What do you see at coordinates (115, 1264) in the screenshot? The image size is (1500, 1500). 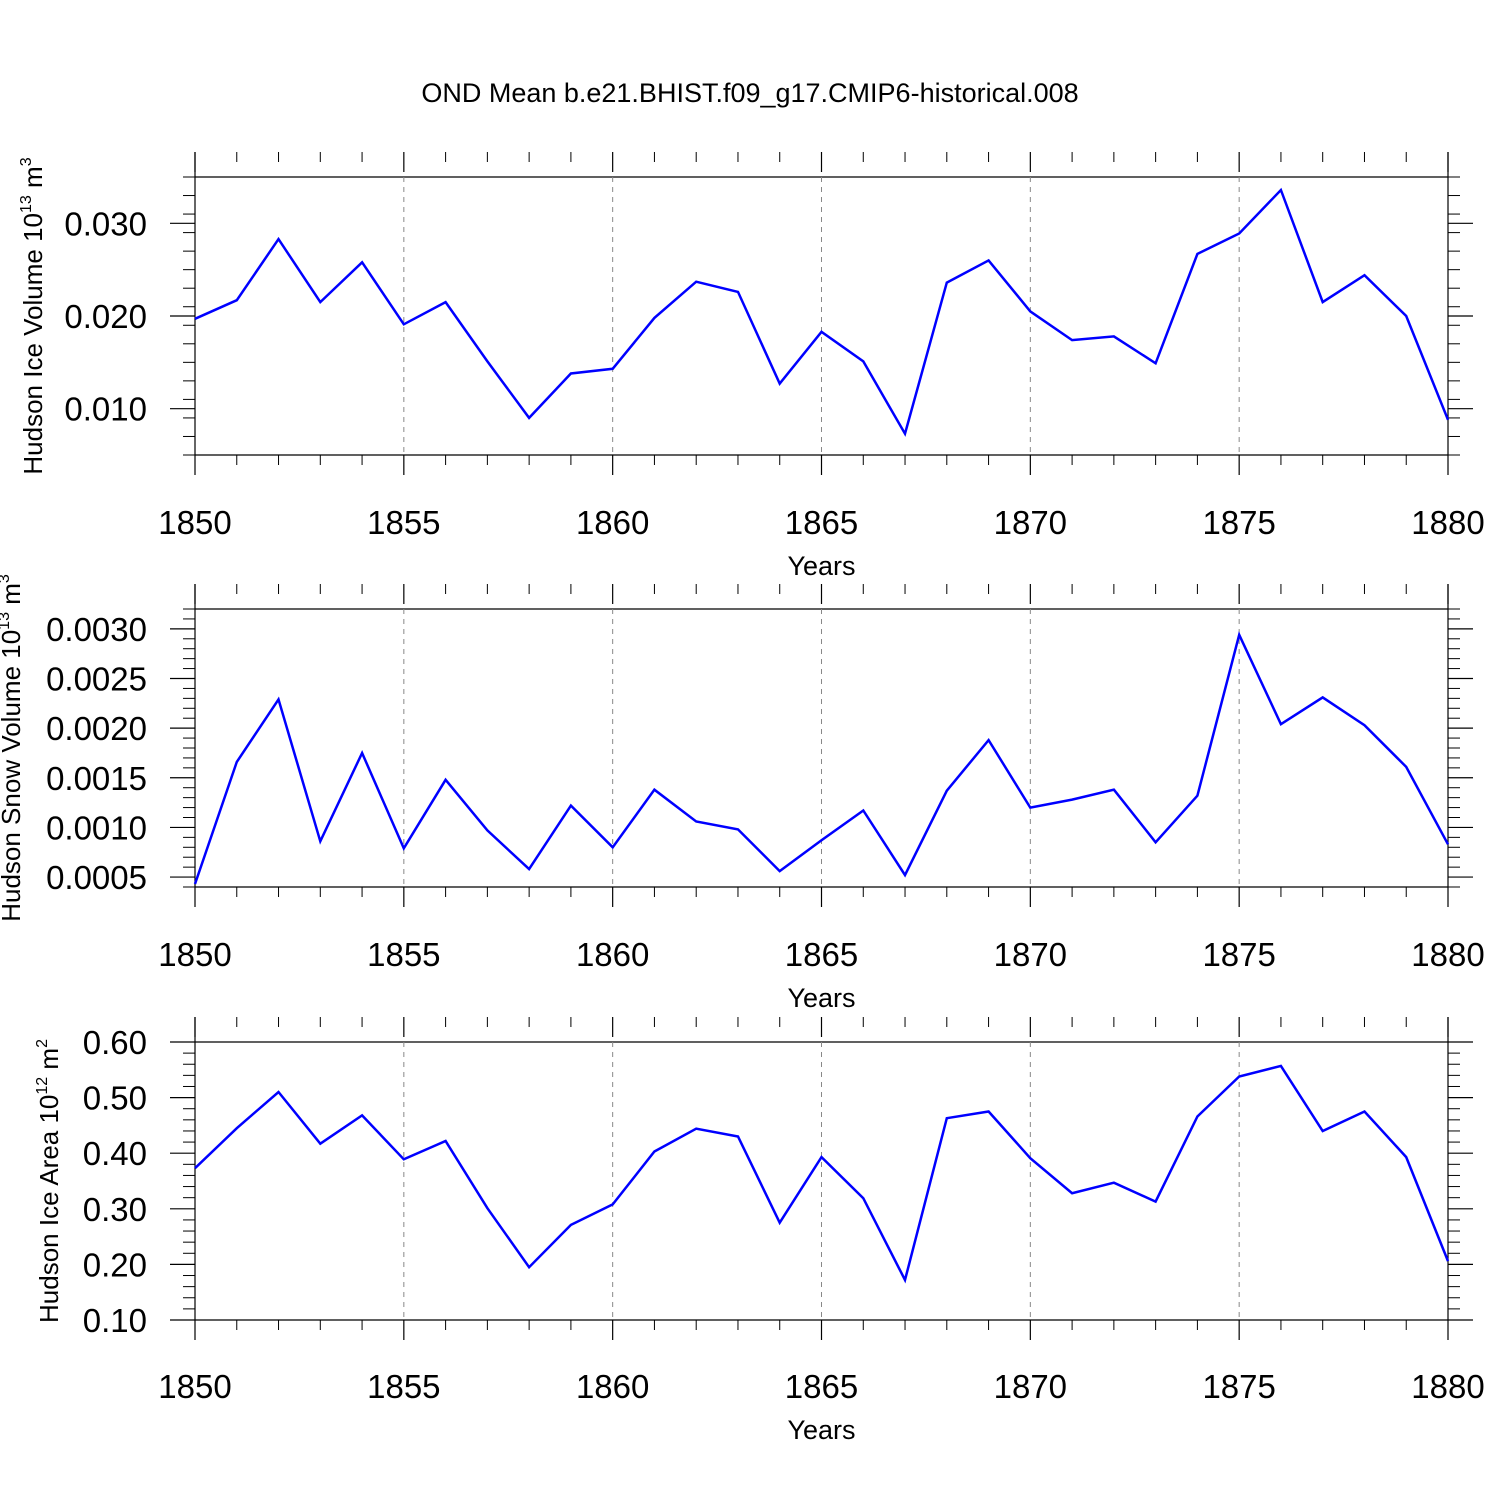 I see `y-tick-label: 0.20` at bounding box center [115, 1264].